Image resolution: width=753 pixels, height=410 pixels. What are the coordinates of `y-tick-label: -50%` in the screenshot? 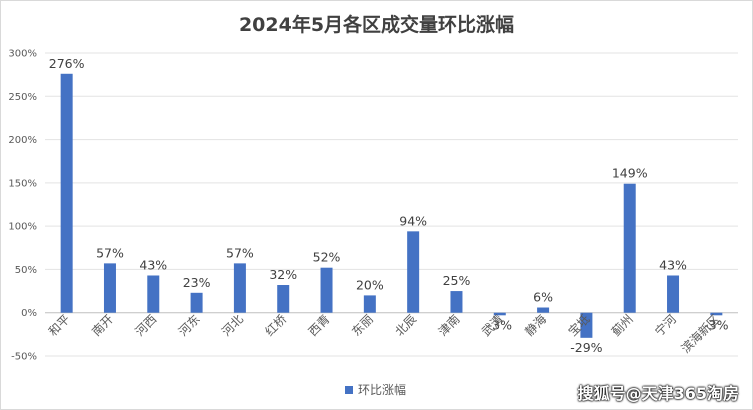 It's located at (24, 357).